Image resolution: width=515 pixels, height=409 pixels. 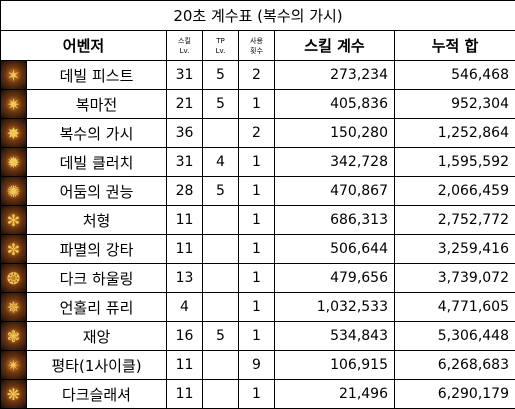 I want to click on dark-howling-icon: ❂, so click(x=13, y=278).